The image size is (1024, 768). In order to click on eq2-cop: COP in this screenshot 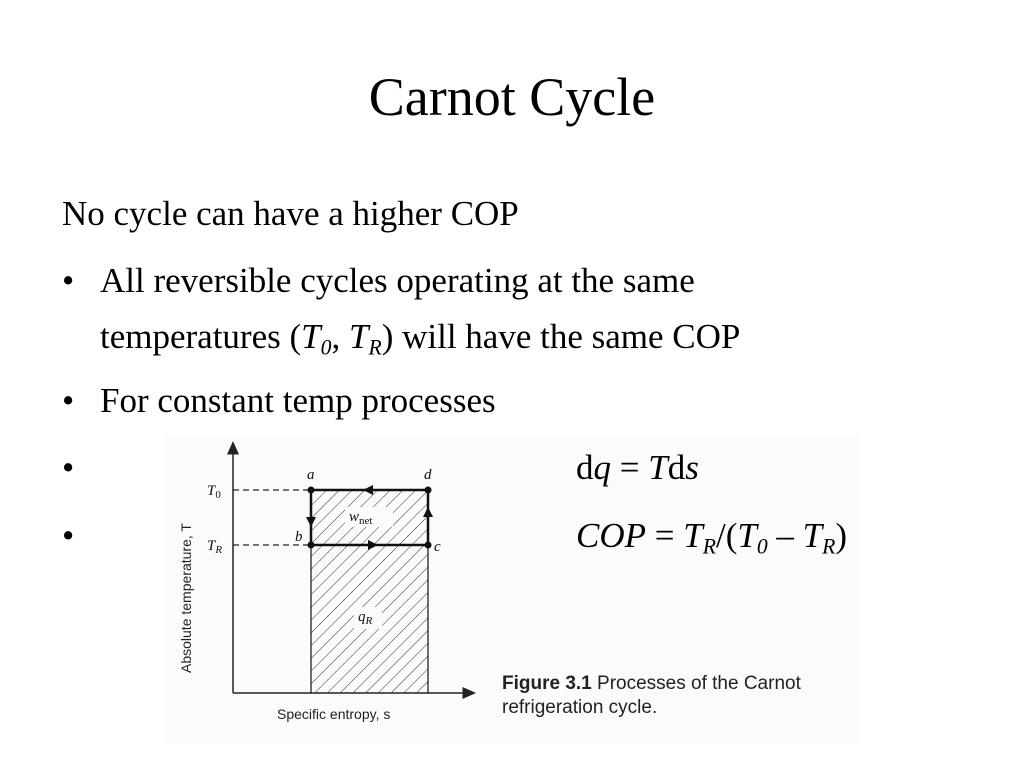, I will do `click(611, 535)`.